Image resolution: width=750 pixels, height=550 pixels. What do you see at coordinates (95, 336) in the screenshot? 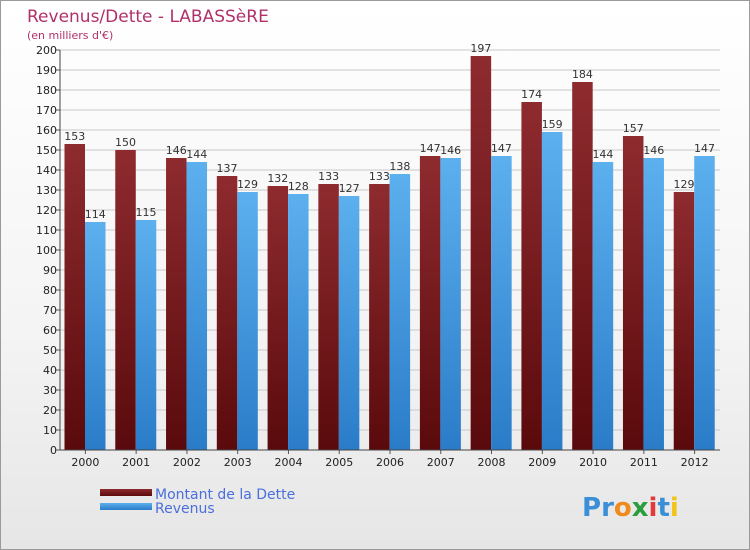
I see `bar-revenus-2000` at bounding box center [95, 336].